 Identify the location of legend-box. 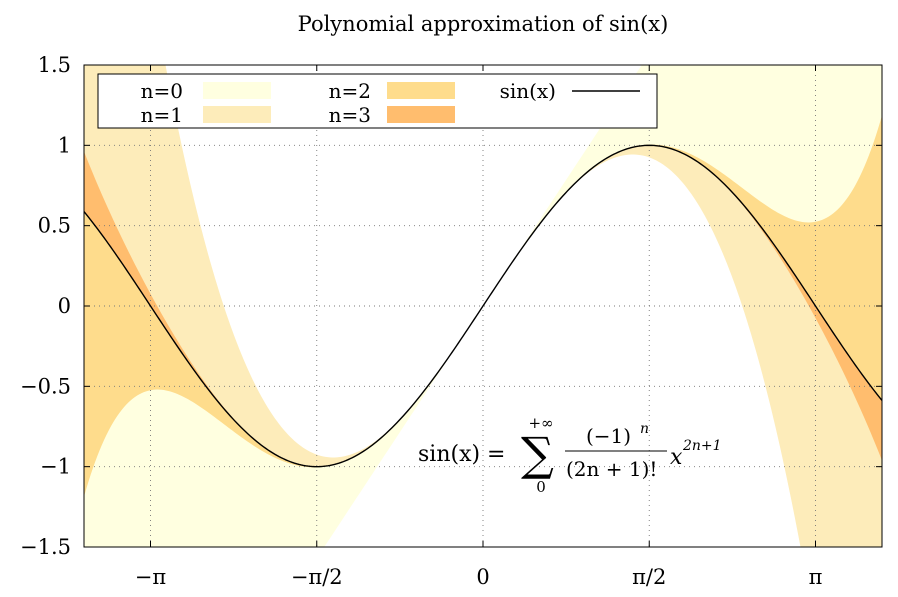
(377, 101).